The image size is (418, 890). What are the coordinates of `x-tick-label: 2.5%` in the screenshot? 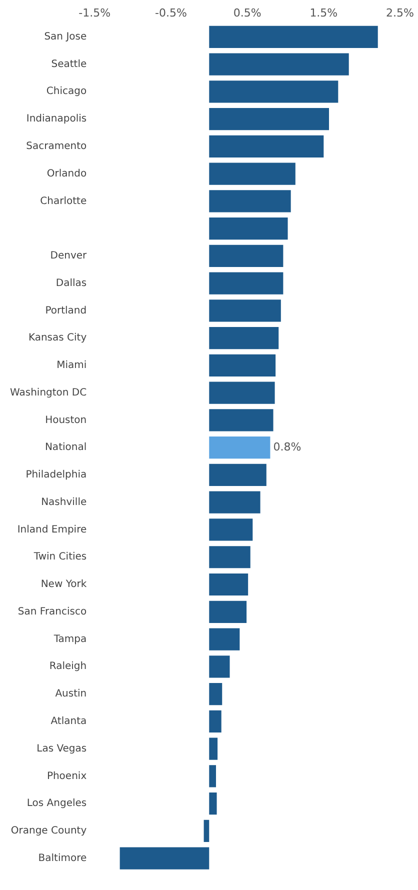 It's located at (400, 13).